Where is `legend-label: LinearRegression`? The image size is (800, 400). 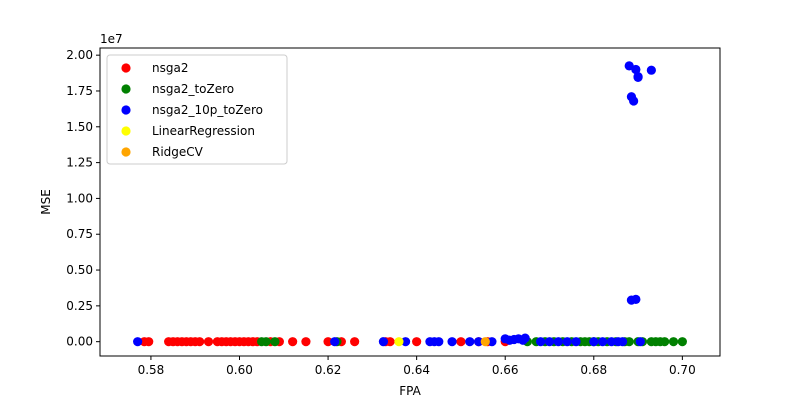 legend-label: LinearRegression is located at coordinates (203, 131).